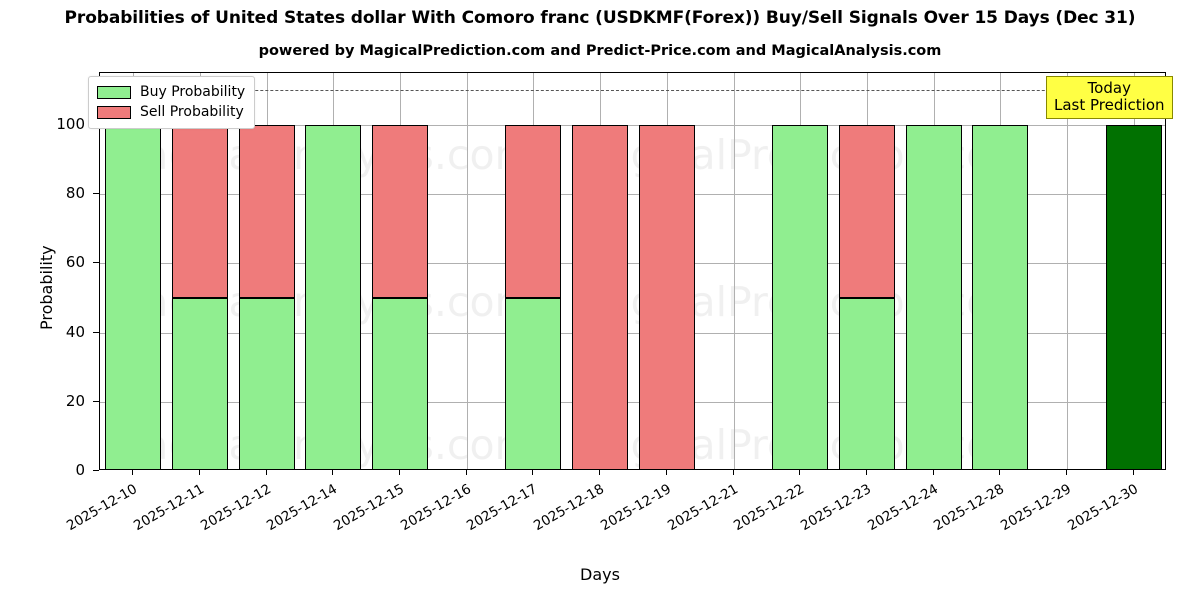 The height and width of the screenshot is (600, 1200). I want to click on legend-swatch-buy, so click(114, 92).